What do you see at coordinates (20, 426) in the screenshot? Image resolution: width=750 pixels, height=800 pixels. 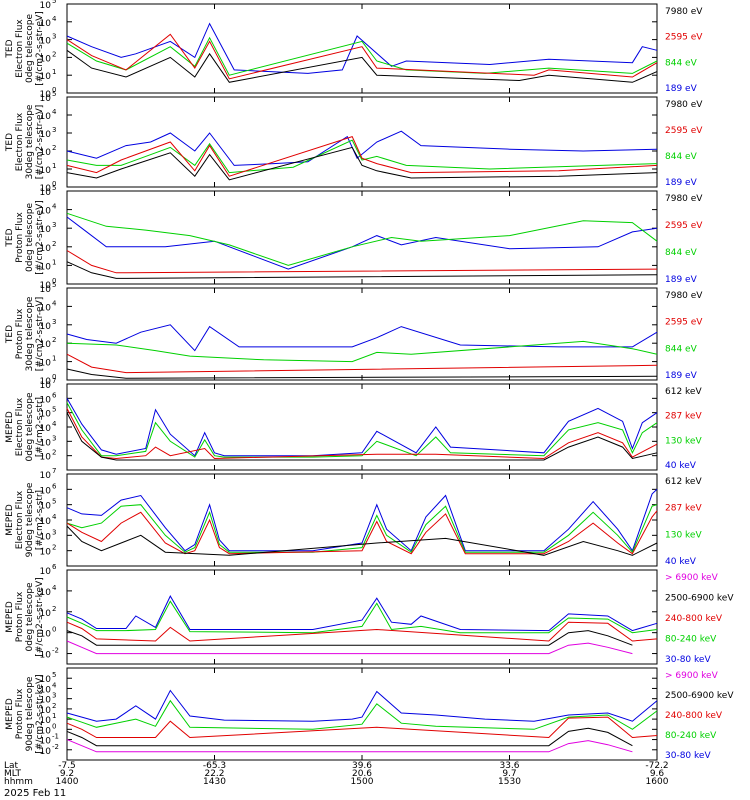 I see `y-axis-label: Electron Flux` at bounding box center [20, 426].